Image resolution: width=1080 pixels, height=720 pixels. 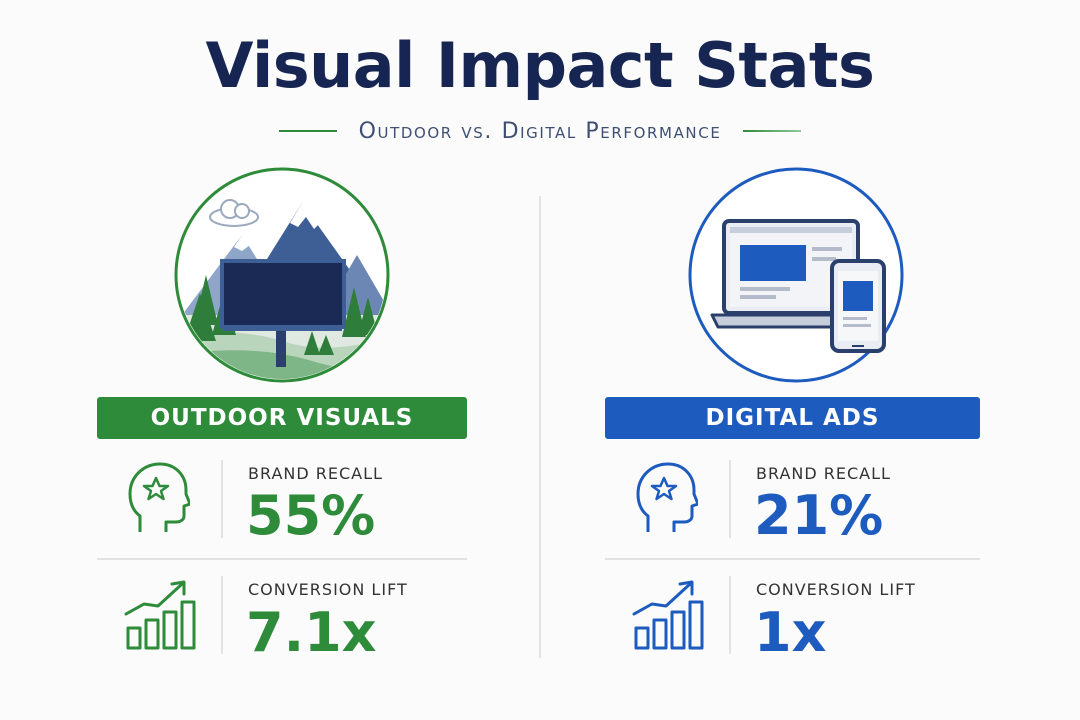 I want to click on outdoor-banner: OUTDOOR VISUALS, so click(x=282, y=418).